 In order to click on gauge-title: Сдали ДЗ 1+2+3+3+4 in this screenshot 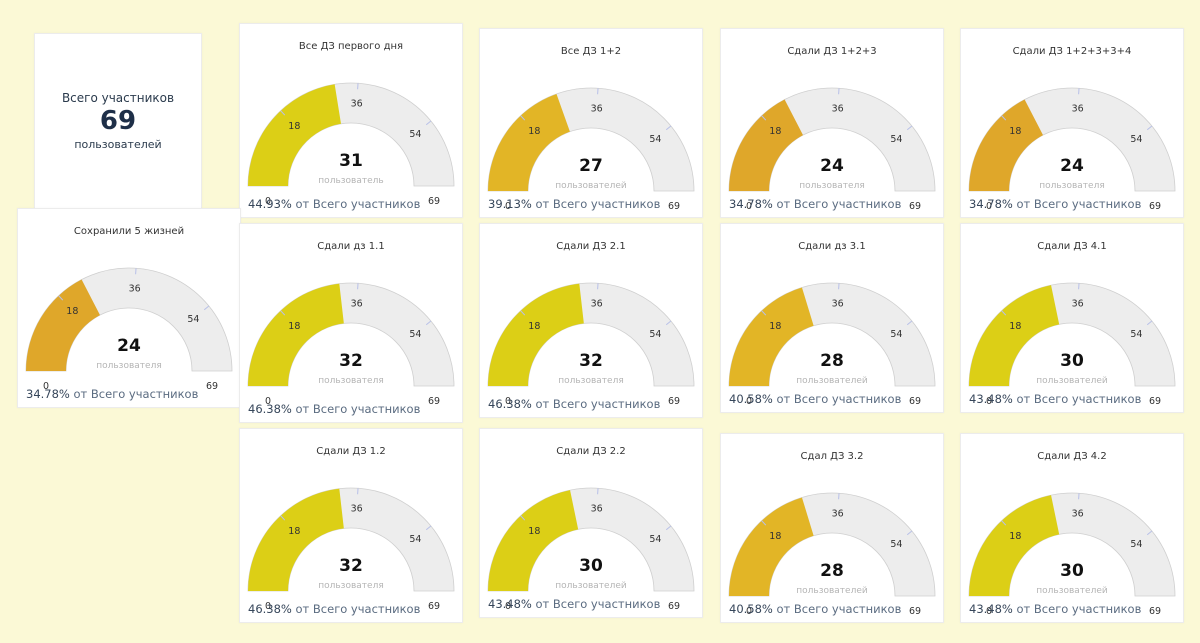, I will do `click(1072, 51)`.